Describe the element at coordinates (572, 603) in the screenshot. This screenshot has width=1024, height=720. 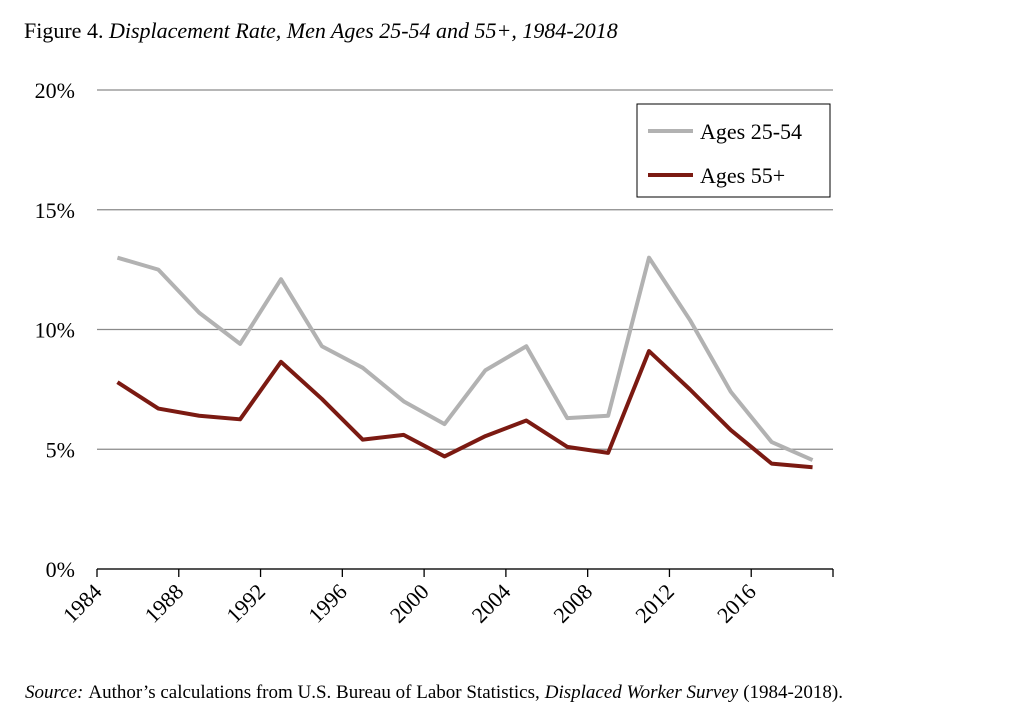
I see `x-tick-label: 2008` at that location.